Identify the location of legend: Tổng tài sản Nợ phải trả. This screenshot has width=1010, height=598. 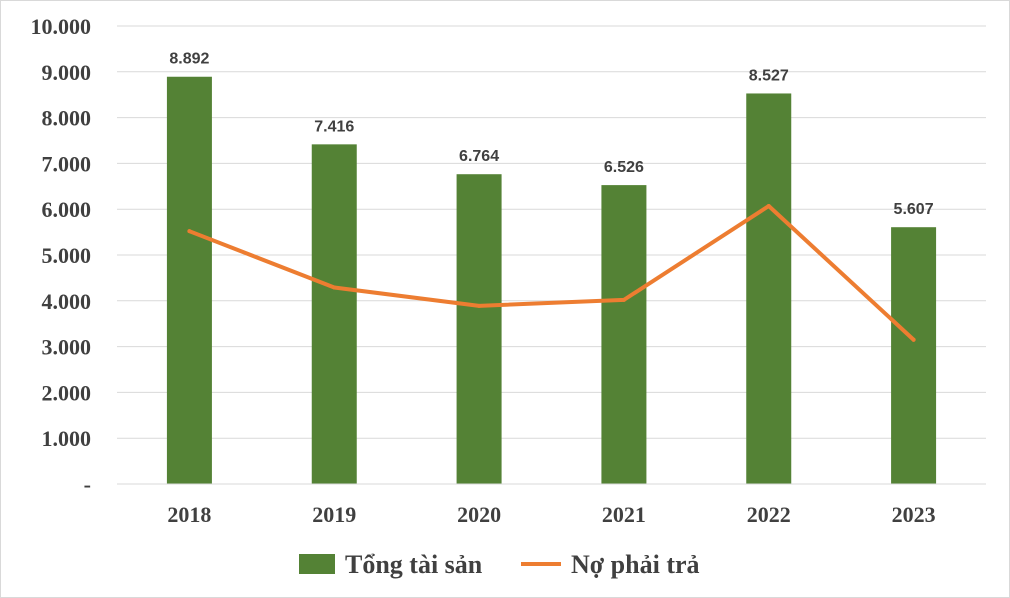
(499, 564).